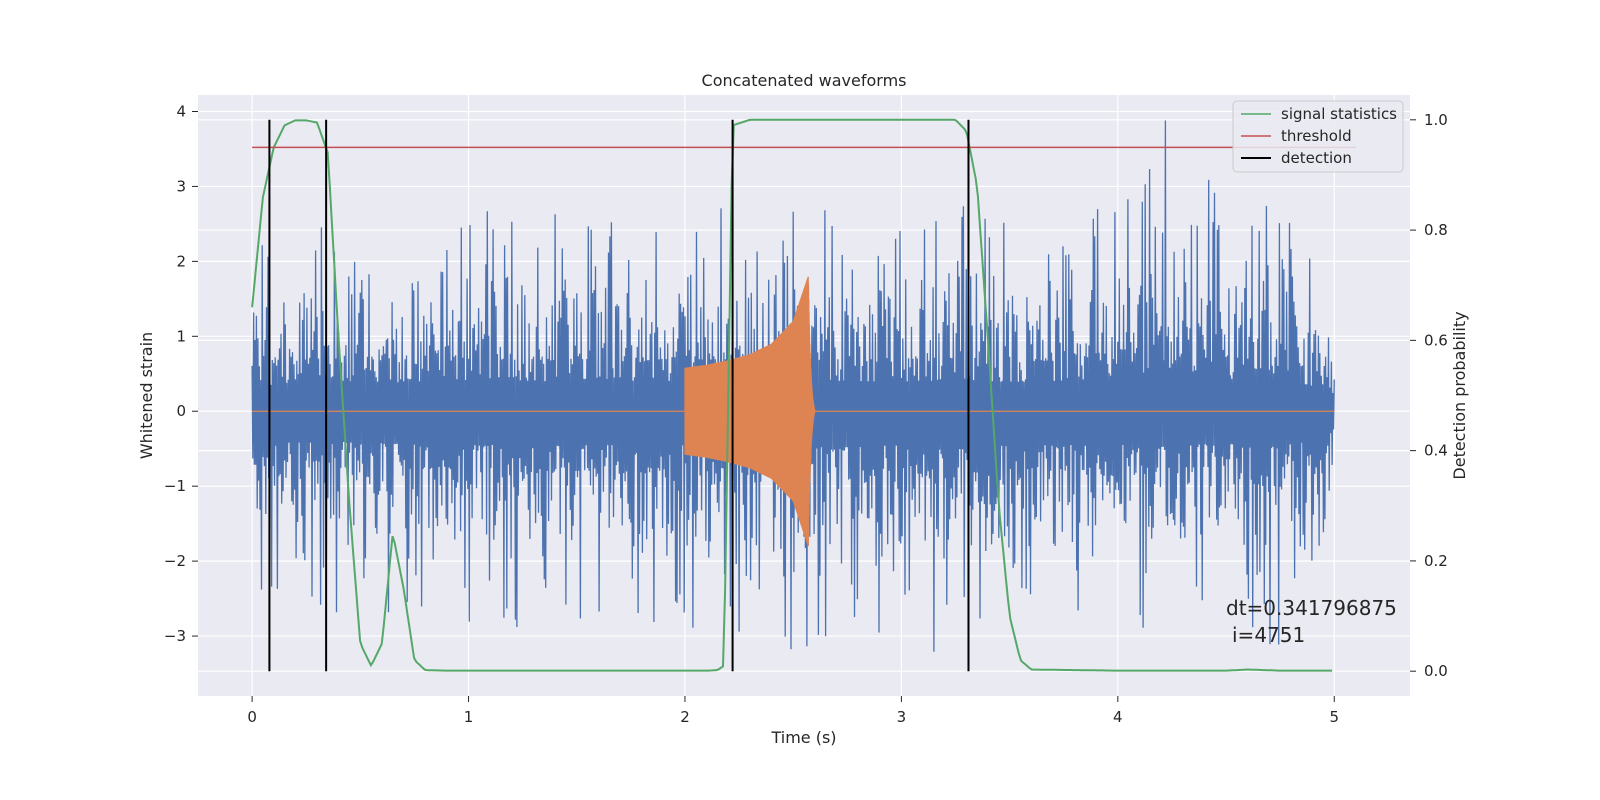 Image resolution: width=1600 pixels, height=800 pixels. I want to click on y-tick-label: −2, so click(175, 561).